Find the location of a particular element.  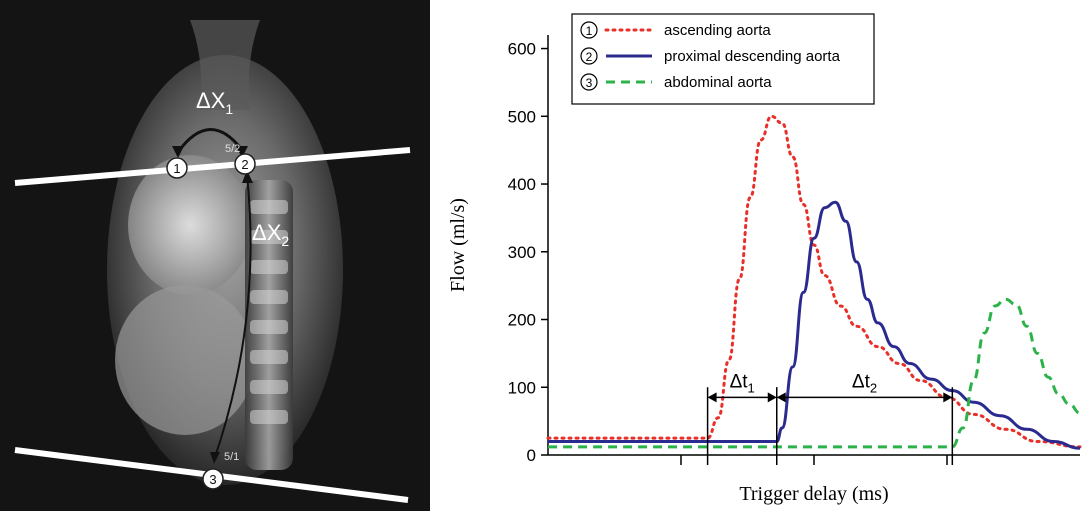

liver-region is located at coordinates (185, 360).